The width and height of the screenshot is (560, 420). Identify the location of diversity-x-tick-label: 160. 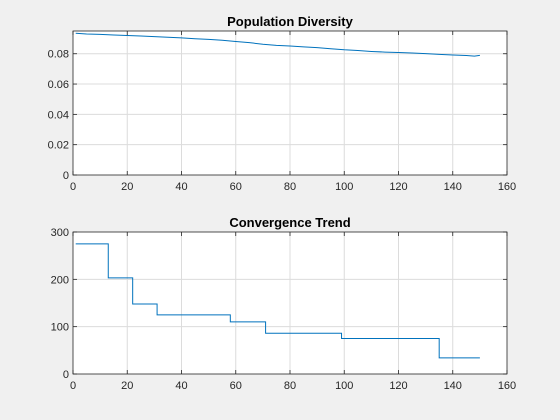
(507, 187).